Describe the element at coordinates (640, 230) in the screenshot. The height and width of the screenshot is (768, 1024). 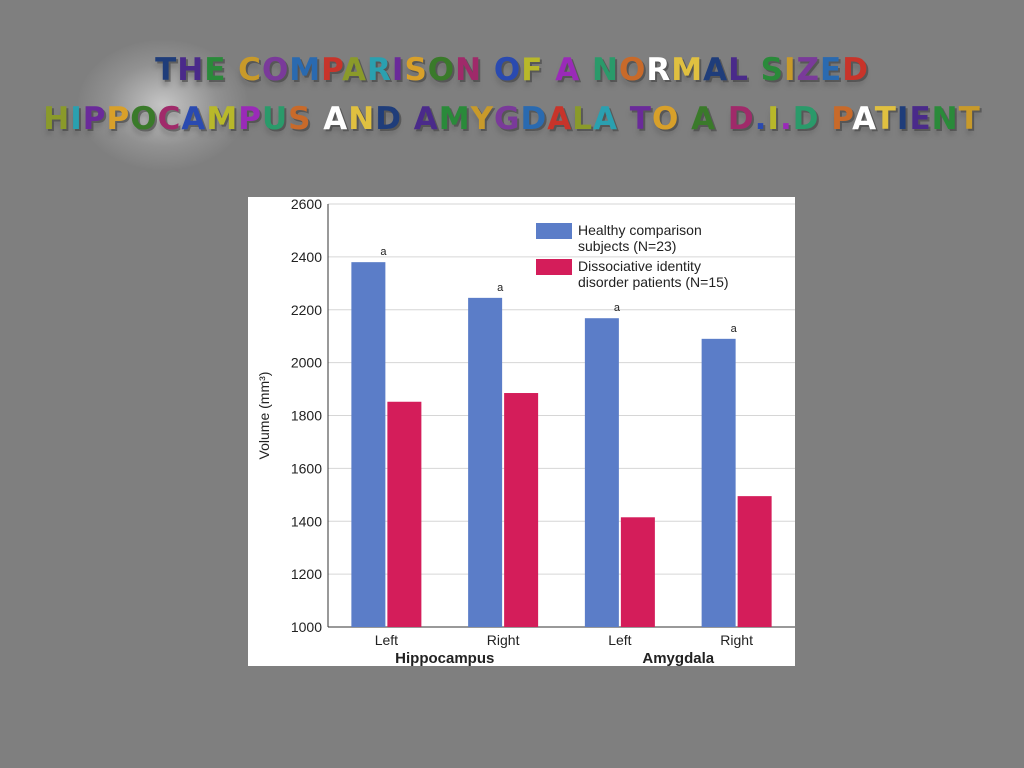
I see `legend-label: Healthy comparison` at that location.